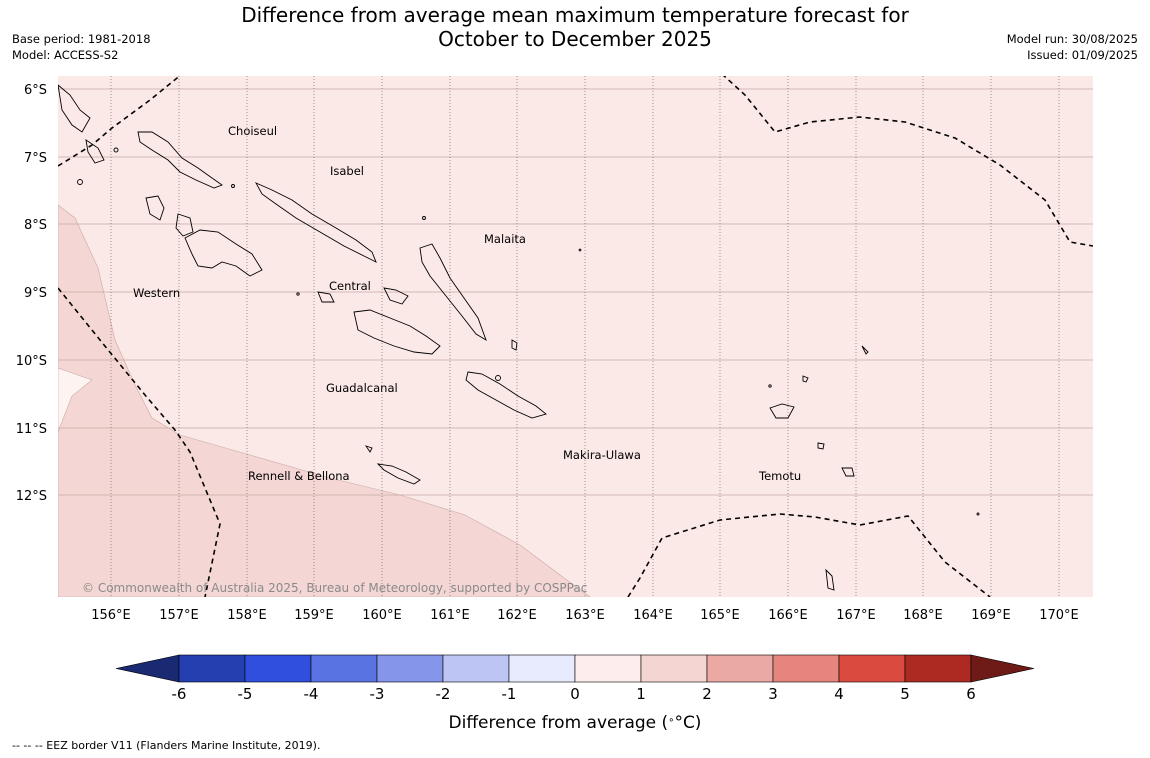 The image size is (1150, 758). I want to click on colorbar-tick-label: 3, so click(773, 694).